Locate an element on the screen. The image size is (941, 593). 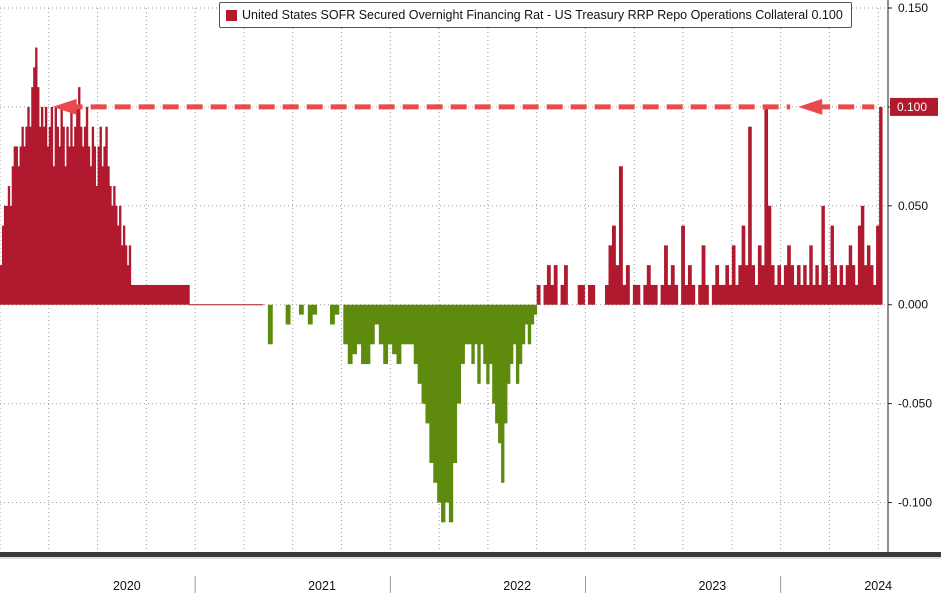
last-value-tag-text: 0.100 is located at coordinates (912, 107).